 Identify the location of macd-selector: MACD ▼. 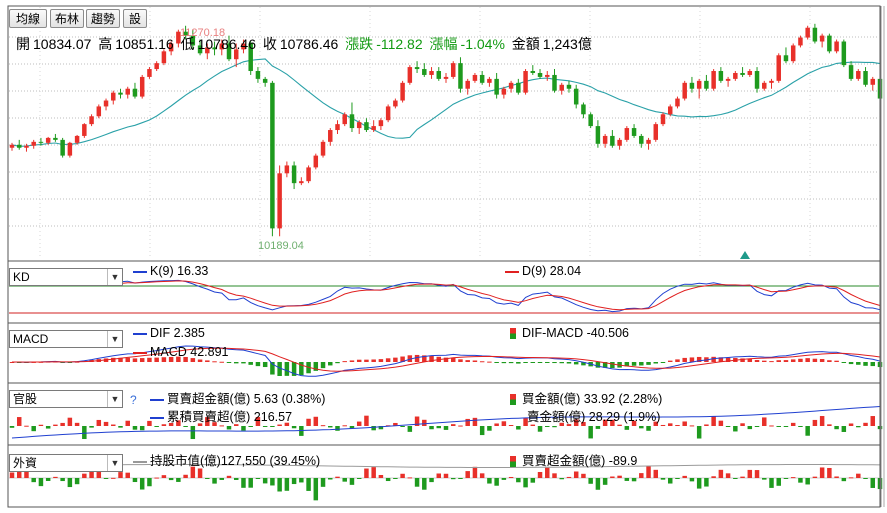
(66, 339).